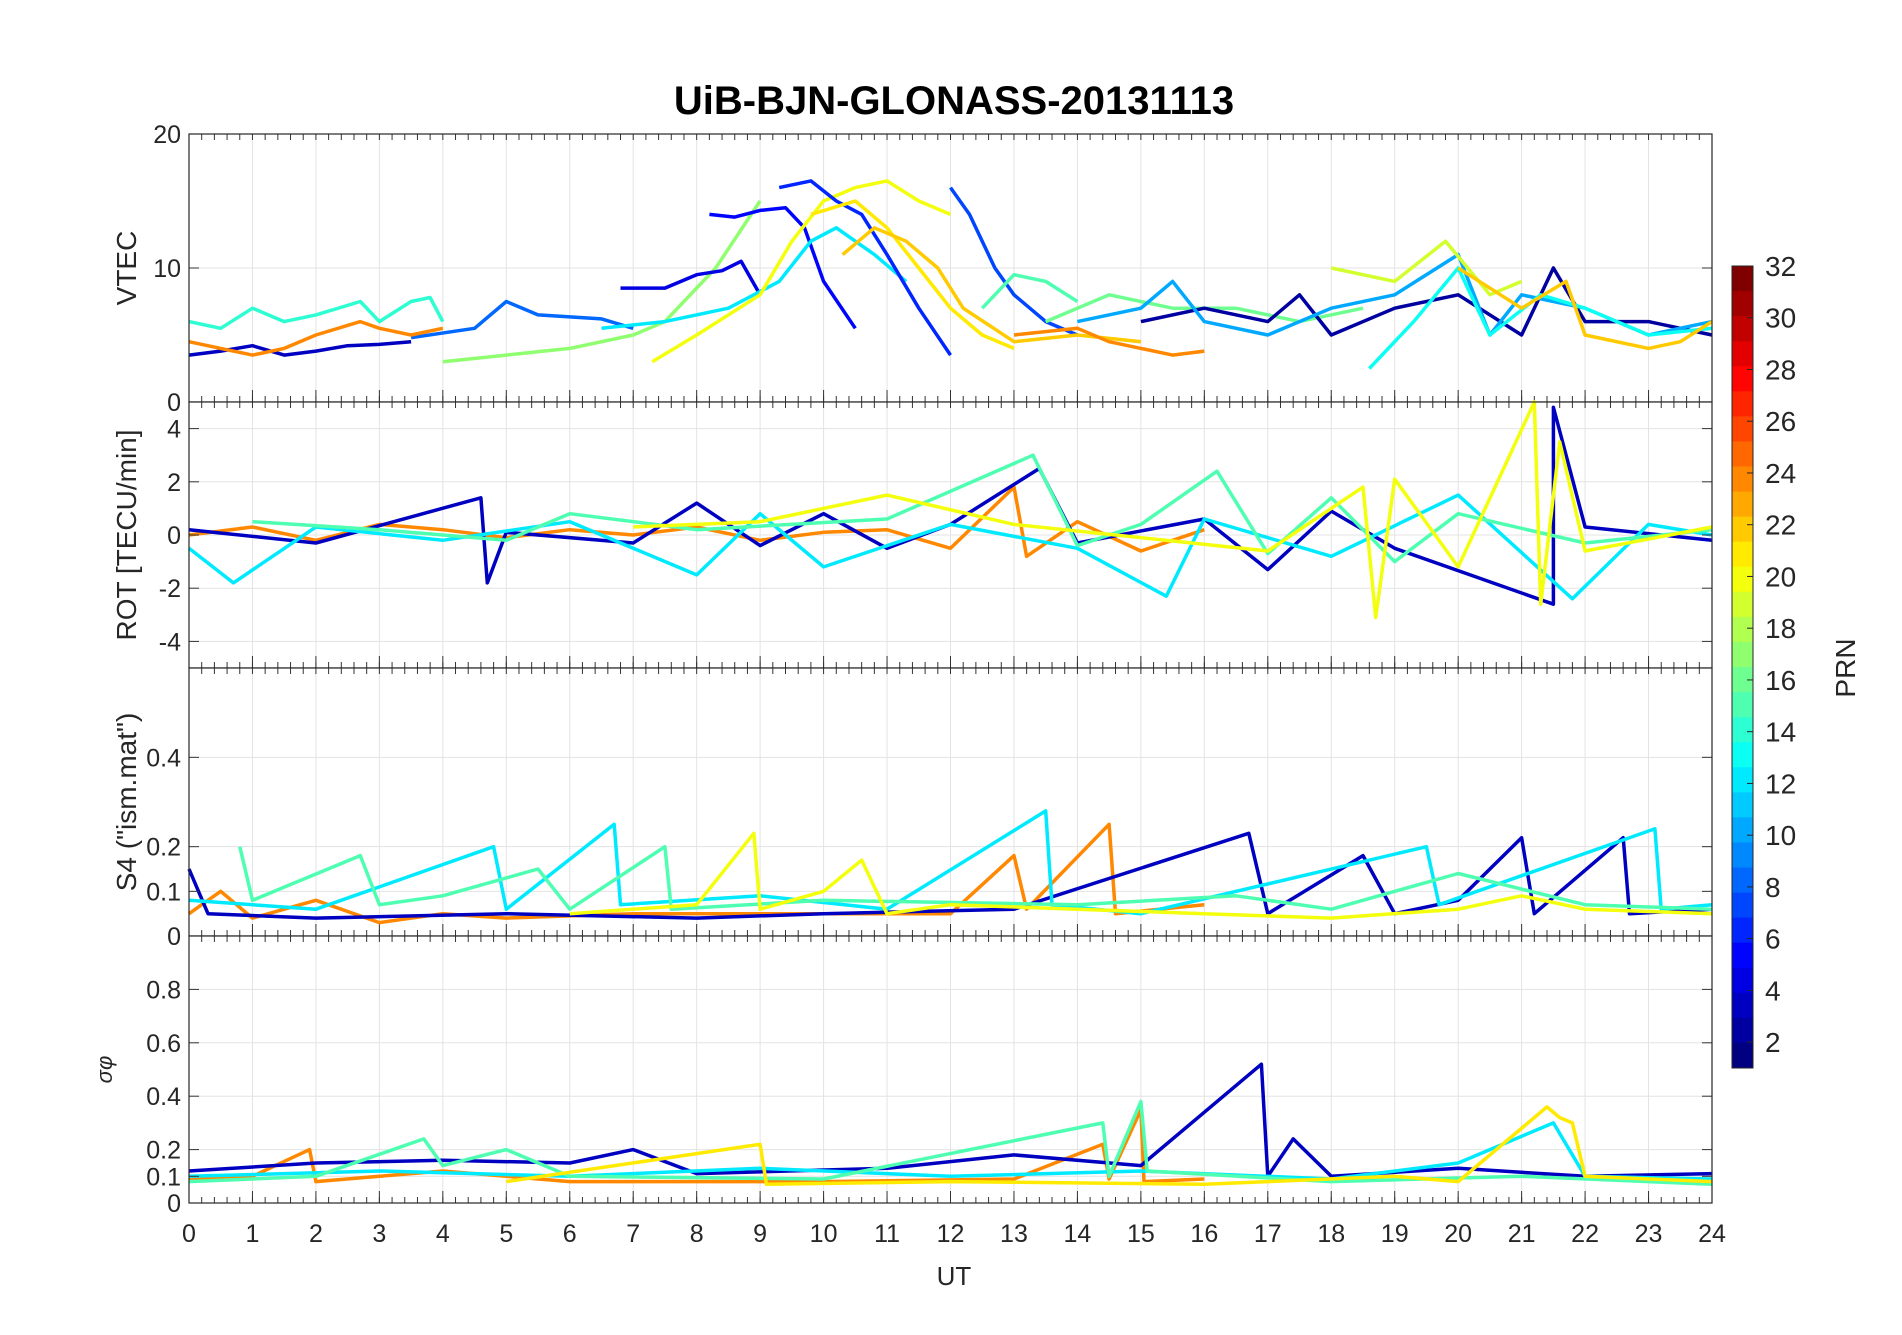 The image size is (1902, 1335). Describe the element at coordinates (1780, 525) in the screenshot. I see `colorbar-tick-label: 22` at that location.